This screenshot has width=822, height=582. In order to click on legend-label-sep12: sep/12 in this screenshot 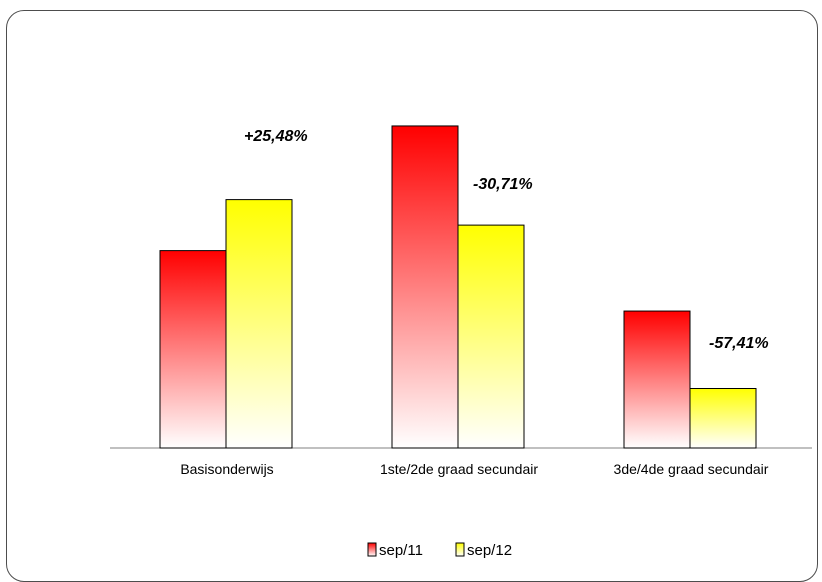, I will do `click(489, 550)`.